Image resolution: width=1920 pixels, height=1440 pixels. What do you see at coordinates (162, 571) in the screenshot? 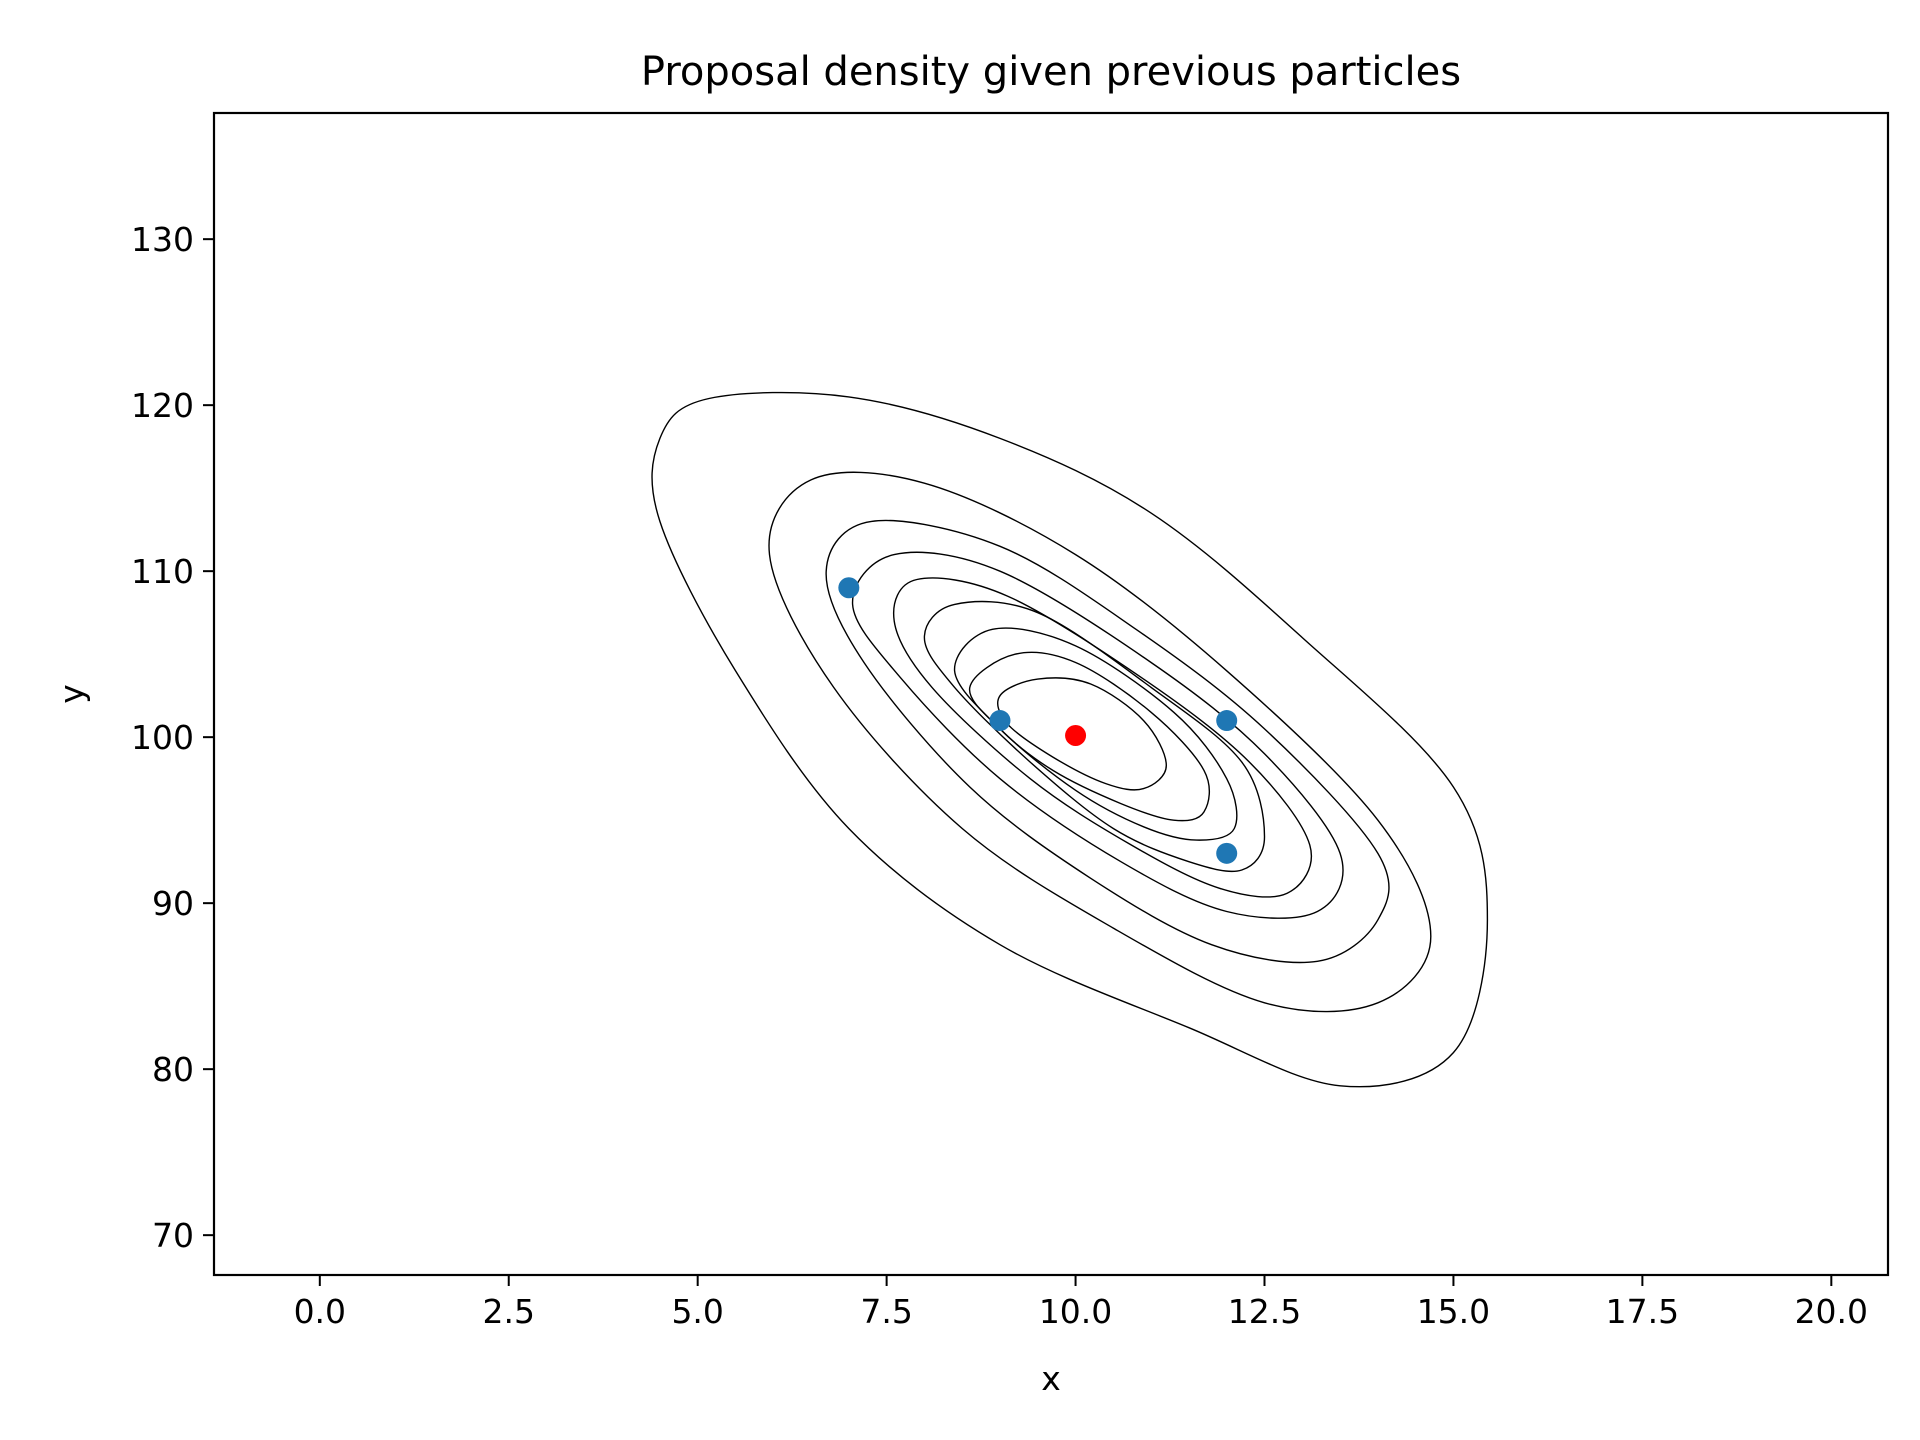
I see `y-tick-label: 110` at bounding box center [162, 571].